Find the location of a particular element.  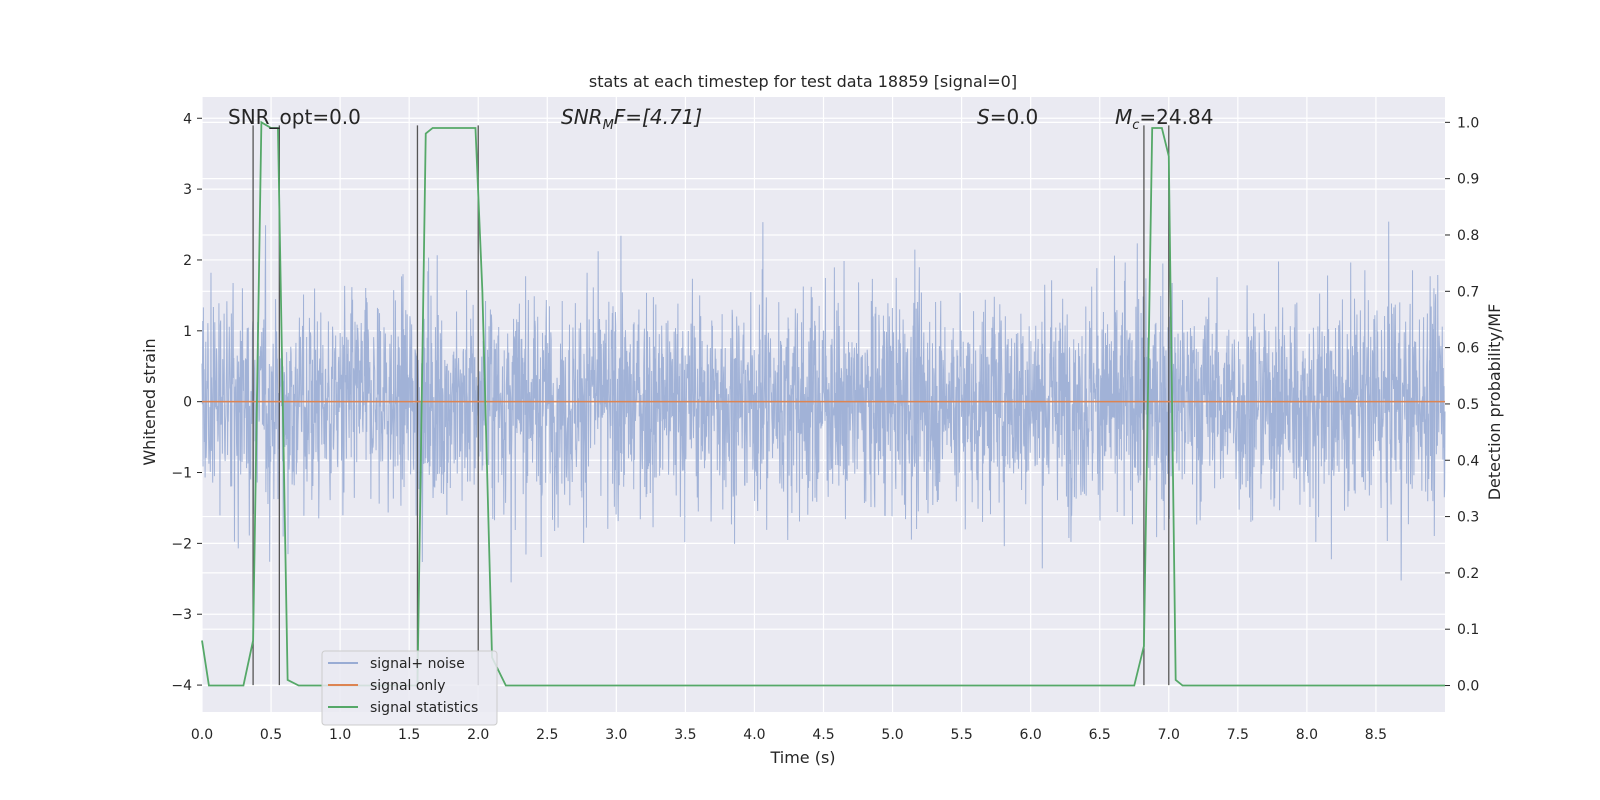

y-tick-right-label: 0.4 is located at coordinates (1468, 461).